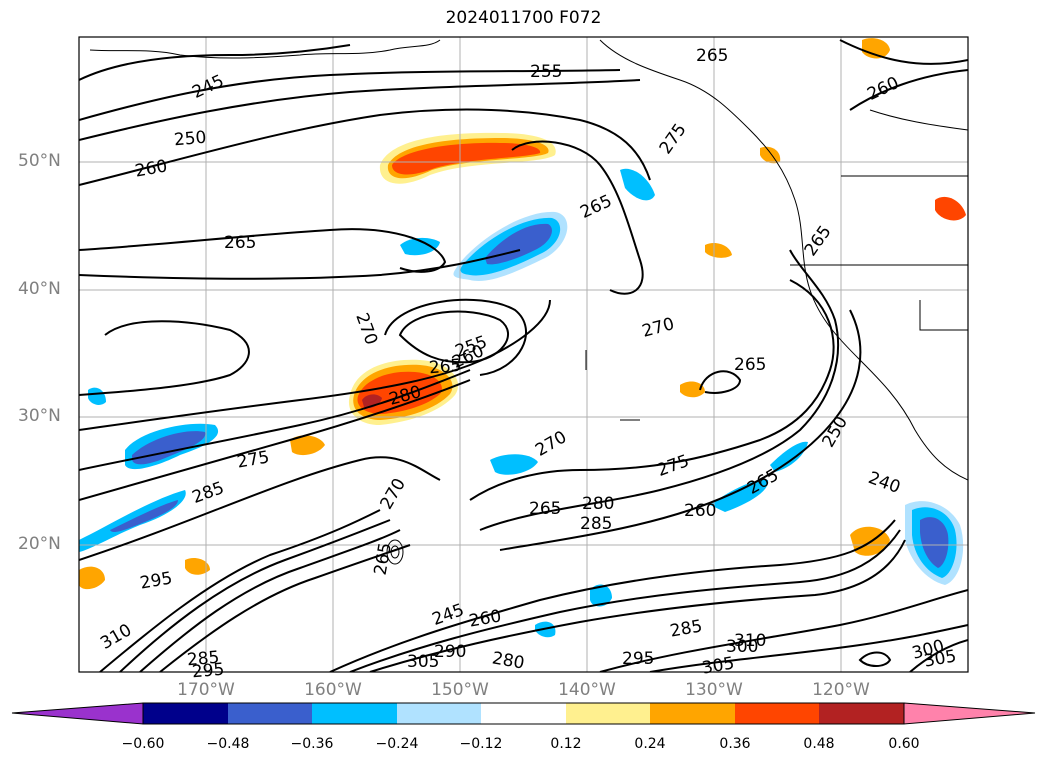  What do you see at coordinates (206, 690) in the screenshot?
I see `lon-label-170w: 170°W` at bounding box center [206, 690].